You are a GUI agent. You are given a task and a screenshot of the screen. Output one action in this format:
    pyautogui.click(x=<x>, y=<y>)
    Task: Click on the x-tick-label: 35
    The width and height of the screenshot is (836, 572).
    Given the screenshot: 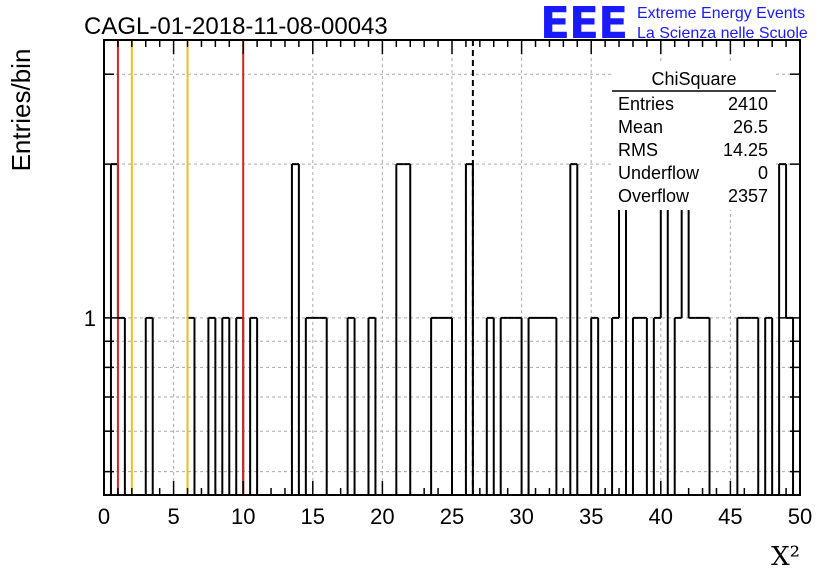 What is the action you would take?
    pyautogui.click(x=591, y=516)
    